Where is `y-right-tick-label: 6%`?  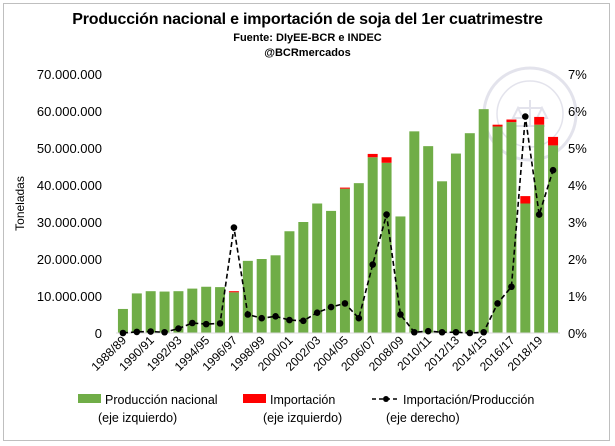 y-right-tick-label: 6% is located at coordinates (577, 111).